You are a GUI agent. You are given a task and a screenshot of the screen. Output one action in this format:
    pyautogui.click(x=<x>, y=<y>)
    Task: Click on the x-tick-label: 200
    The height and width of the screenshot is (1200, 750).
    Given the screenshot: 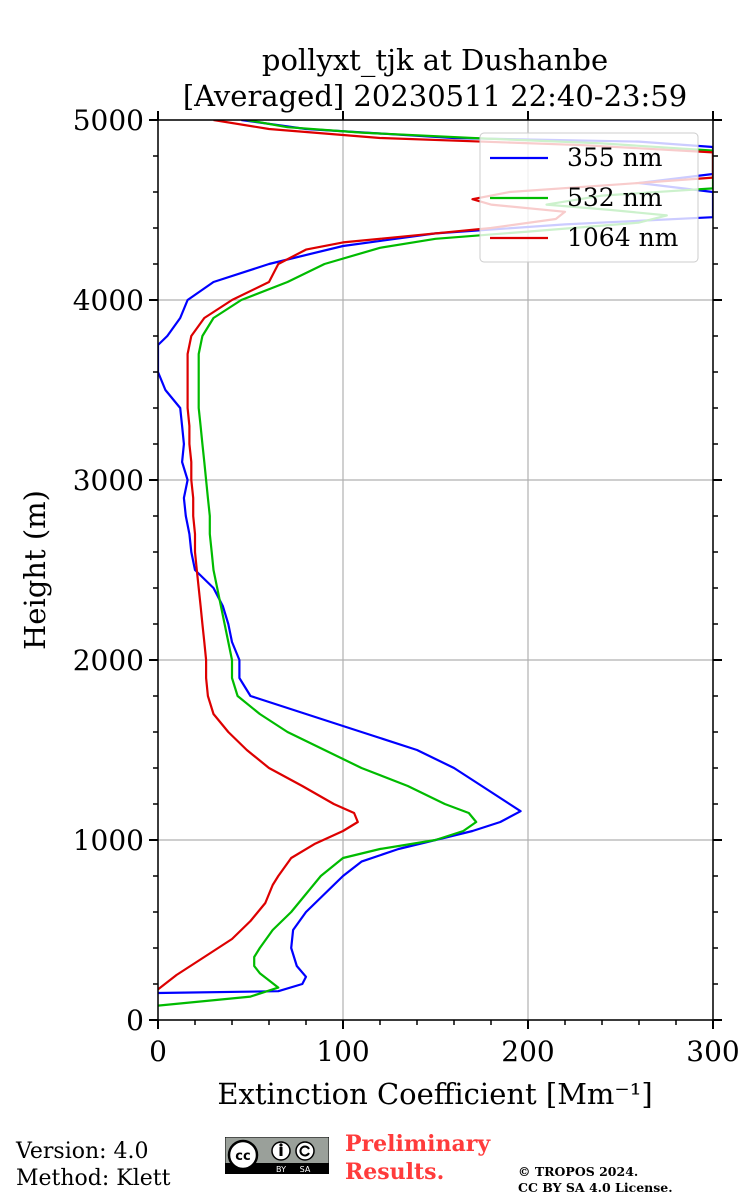 What is the action you would take?
    pyautogui.click(x=527, y=1051)
    